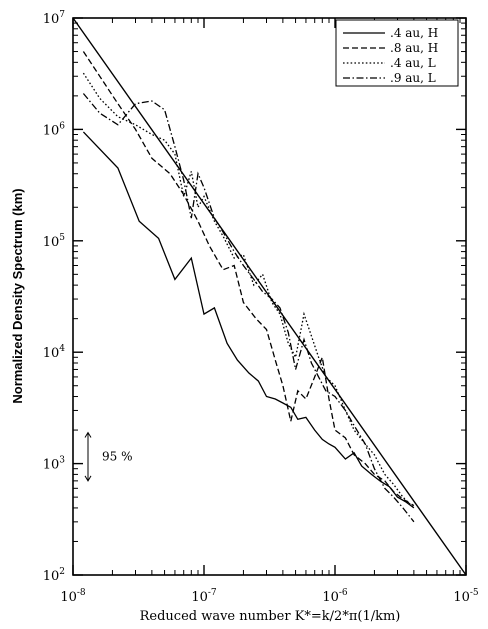 This screenshot has height=629, width=488. What do you see at coordinates (17, 295) in the screenshot?
I see `y-axis-title: Normalized Density Spectrum (km)` at bounding box center [17, 295].